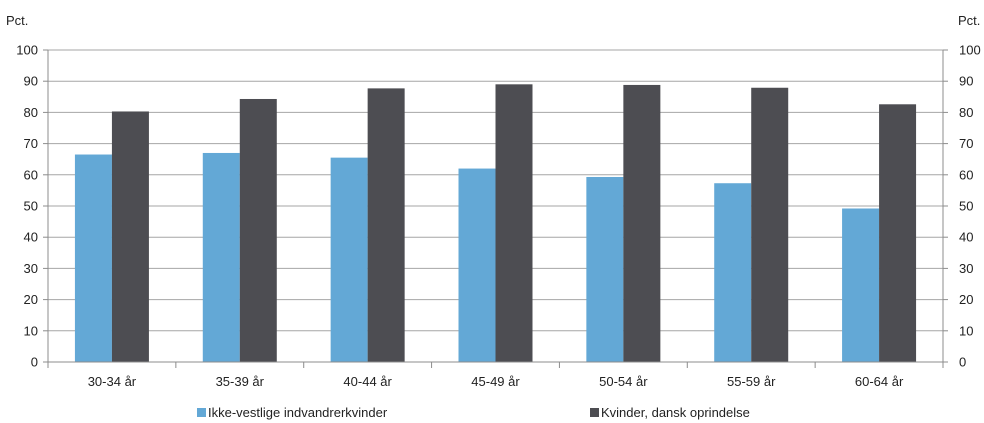 Image resolution: width=984 pixels, height=423 pixels. Describe the element at coordinates (298, 412) in the screenshot. I see `legend-label: Ikke-vestlige indvandrerkvinder` at that location.